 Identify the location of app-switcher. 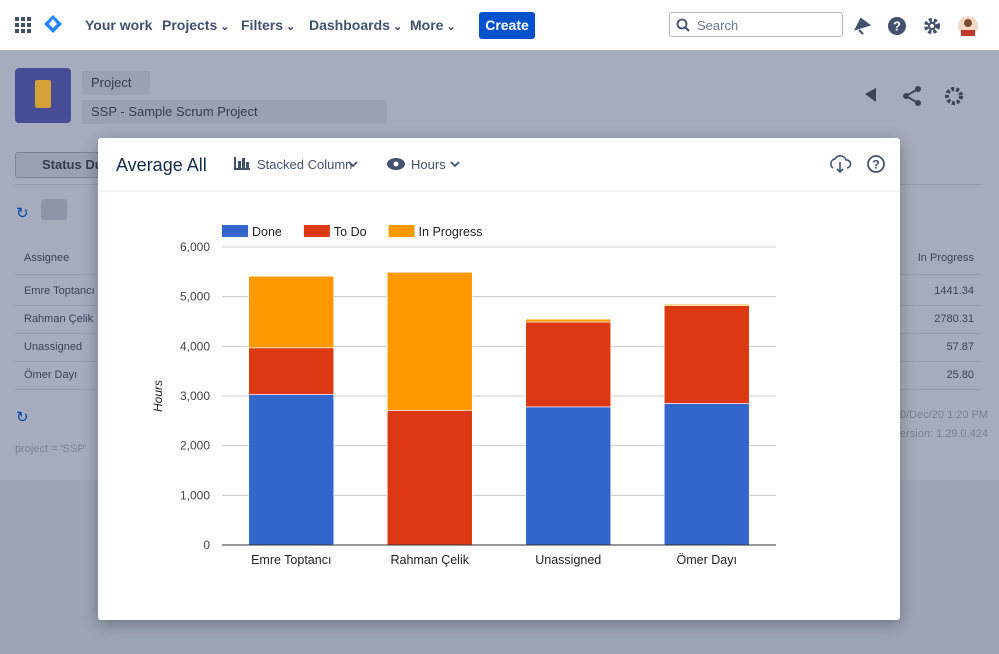
(23, 25).